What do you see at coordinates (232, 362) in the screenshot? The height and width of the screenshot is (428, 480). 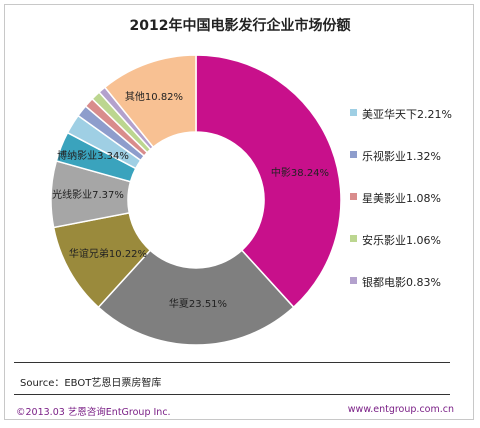 I see `divider-top` at bounding box center [232, 362].